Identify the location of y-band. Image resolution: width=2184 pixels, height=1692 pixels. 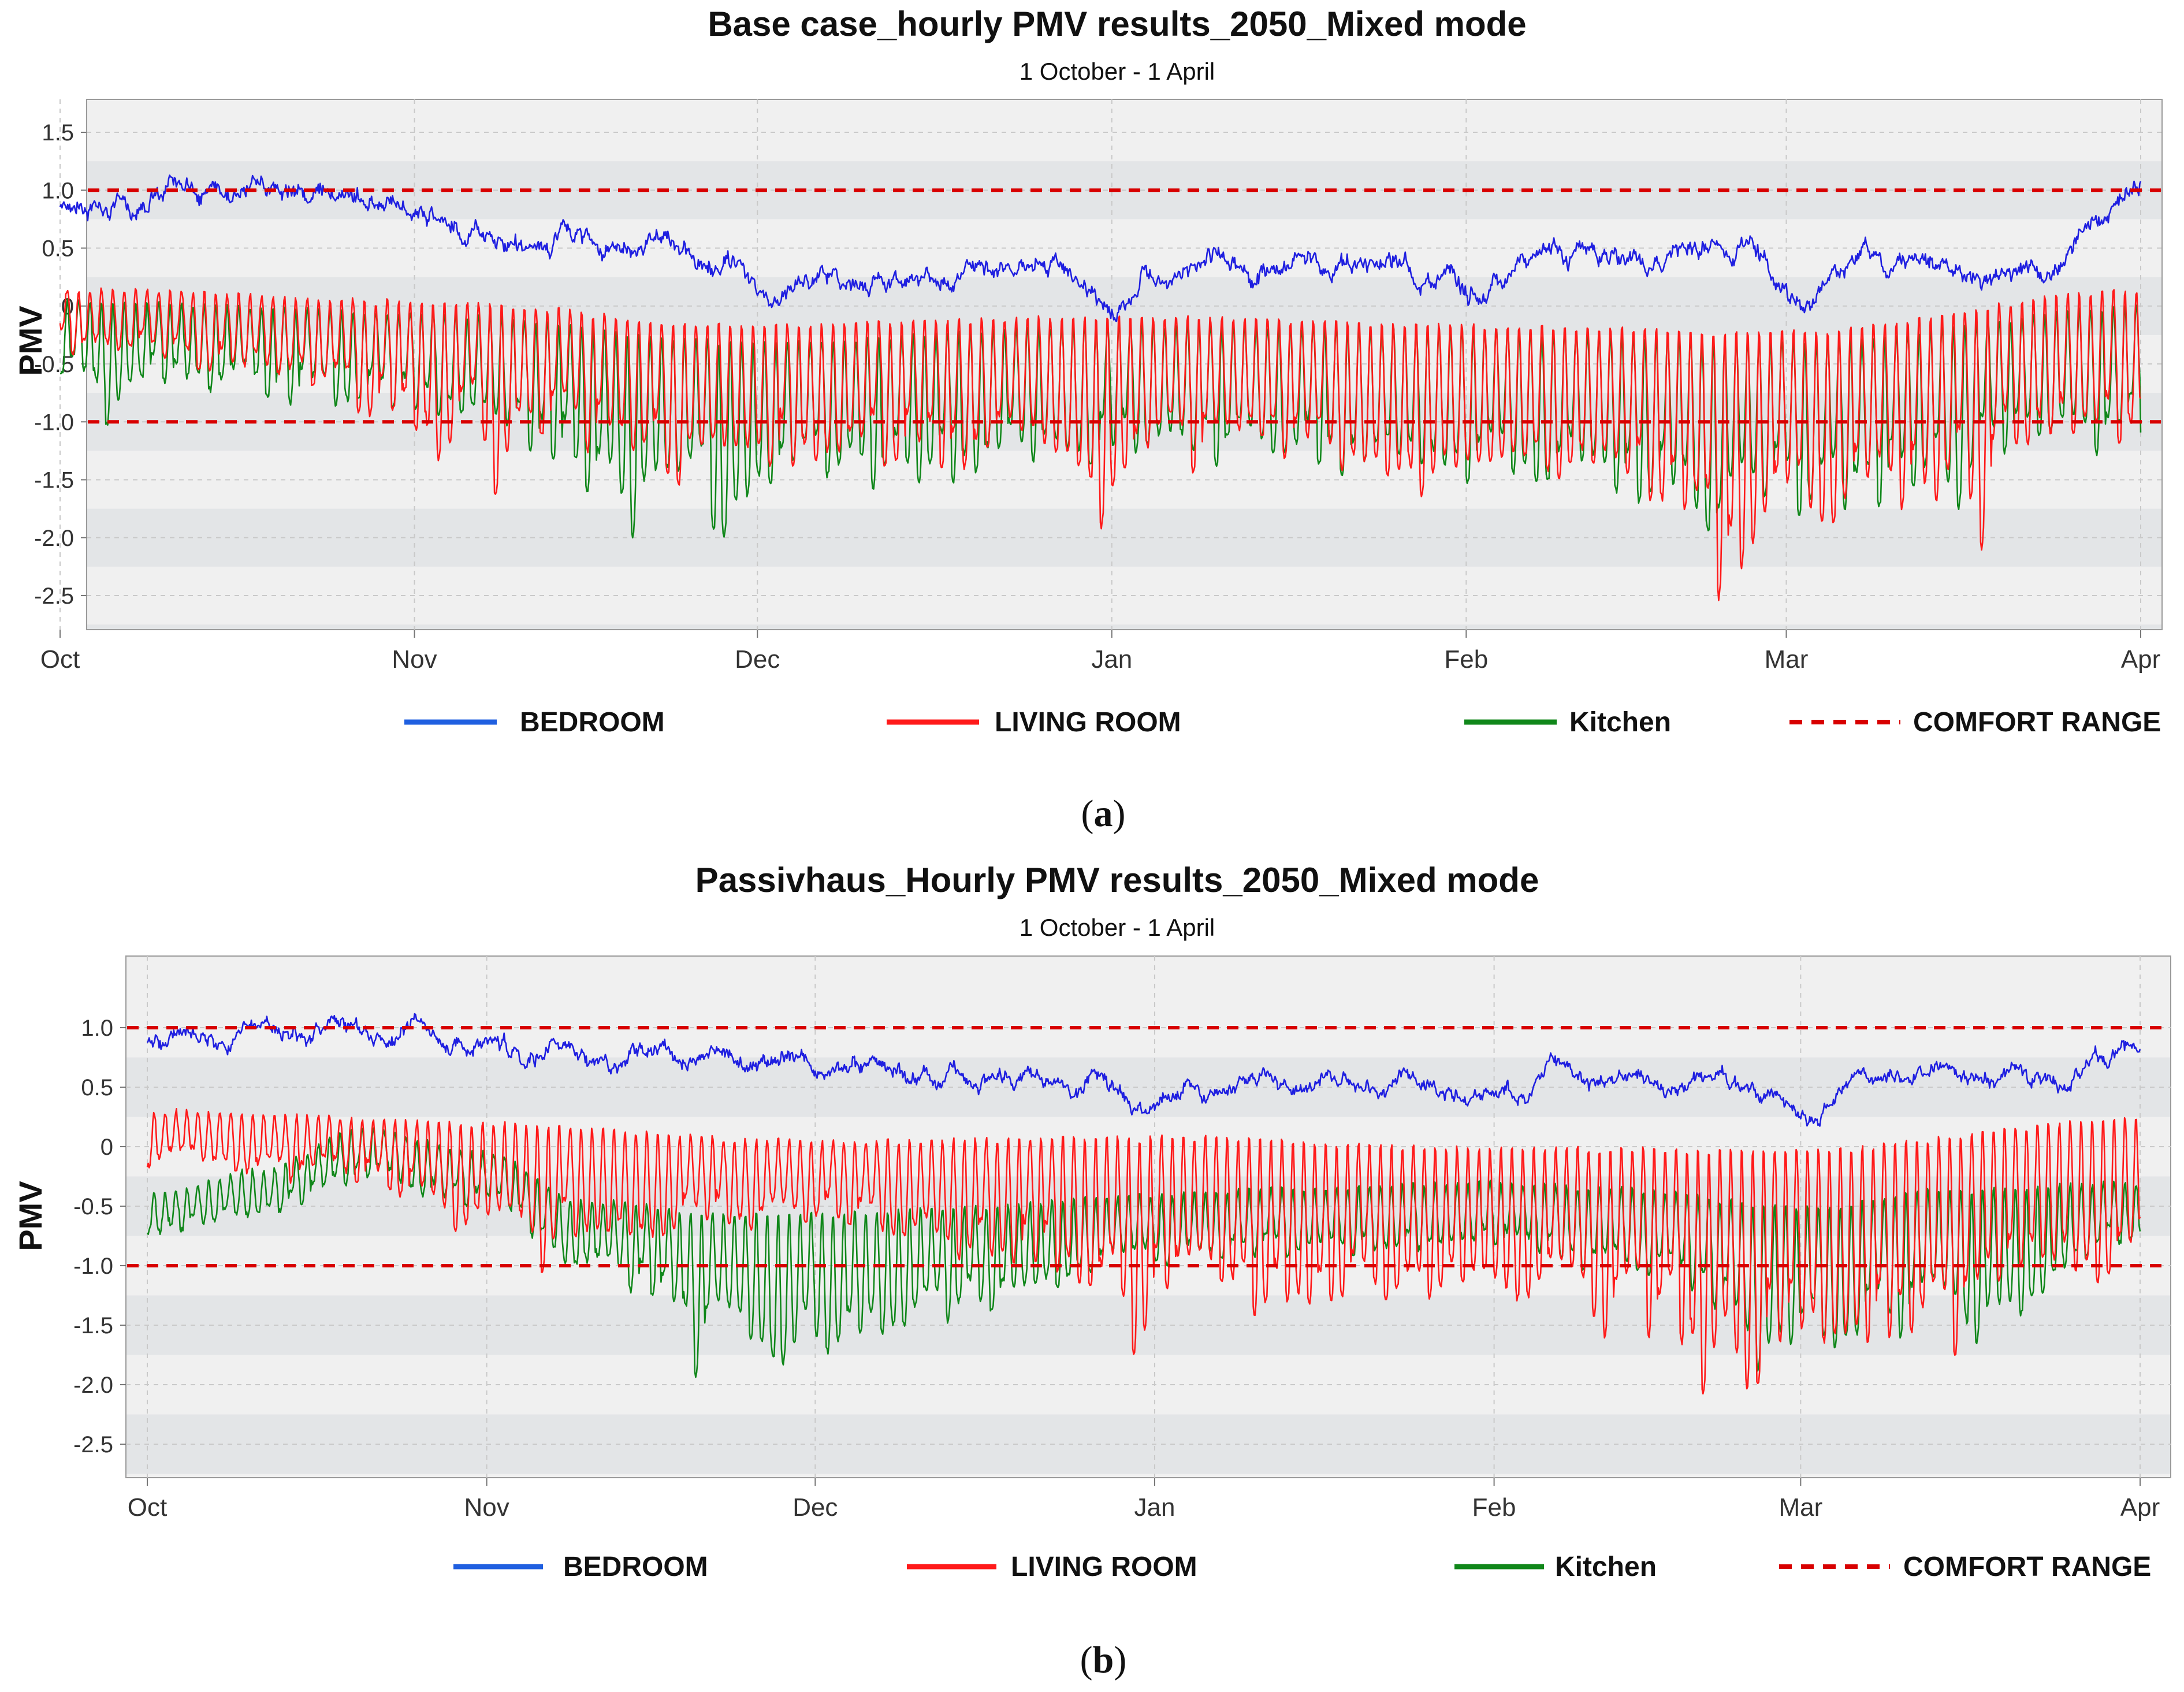
(1124, 626).